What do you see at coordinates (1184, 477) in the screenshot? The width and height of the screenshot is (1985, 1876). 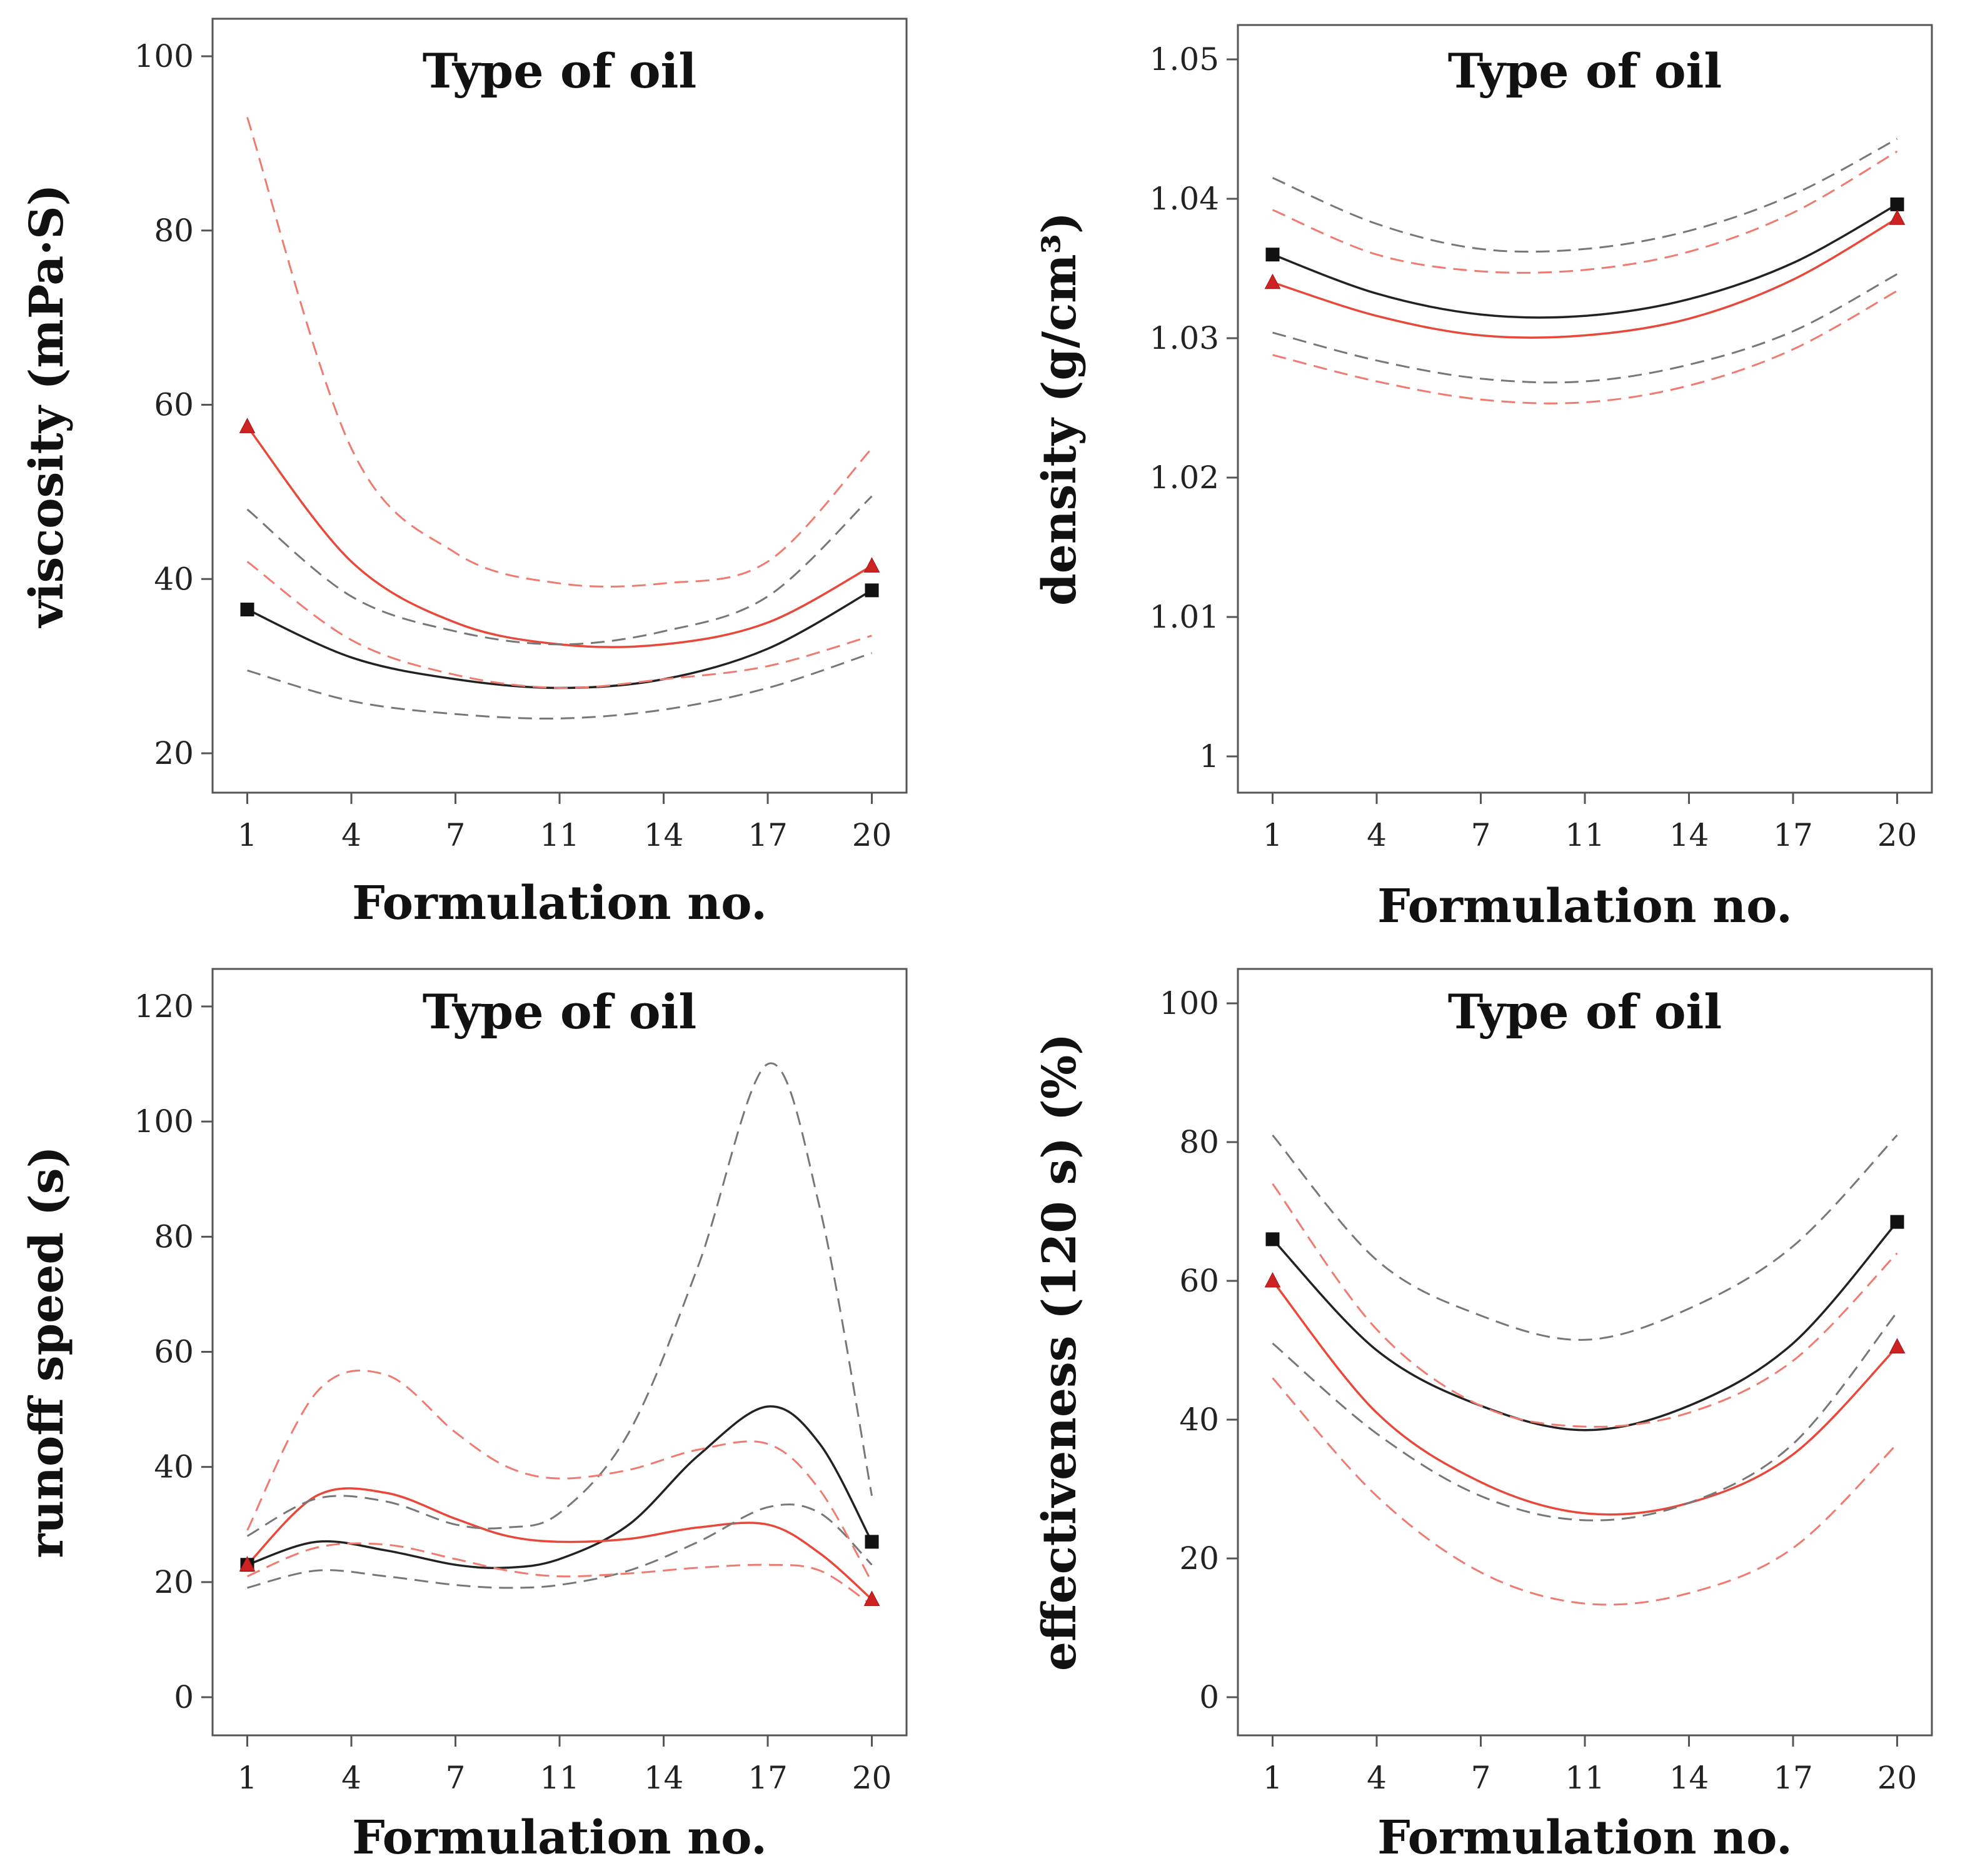 I see `y-tick-label: 1.02` at bounding box center [1184, 477].